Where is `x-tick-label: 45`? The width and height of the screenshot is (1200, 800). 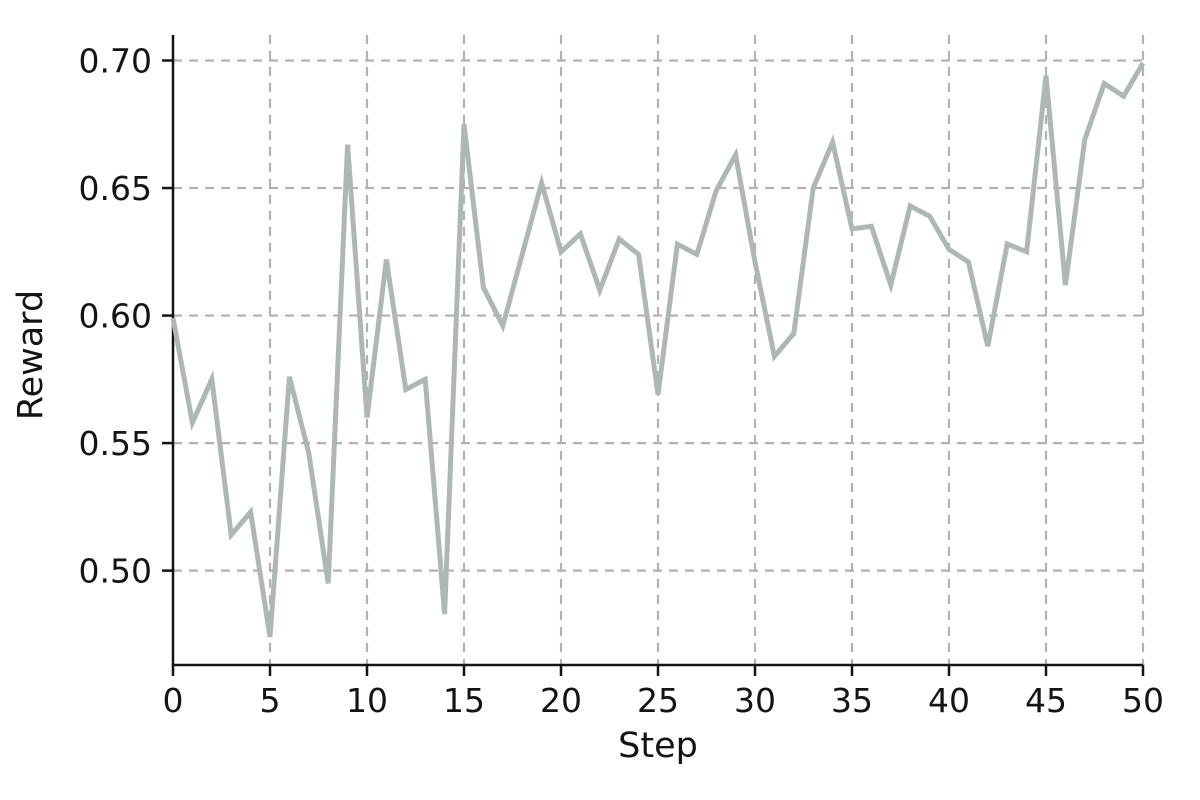 x-tick-label: 45 is located at coordinates (1046, 700).